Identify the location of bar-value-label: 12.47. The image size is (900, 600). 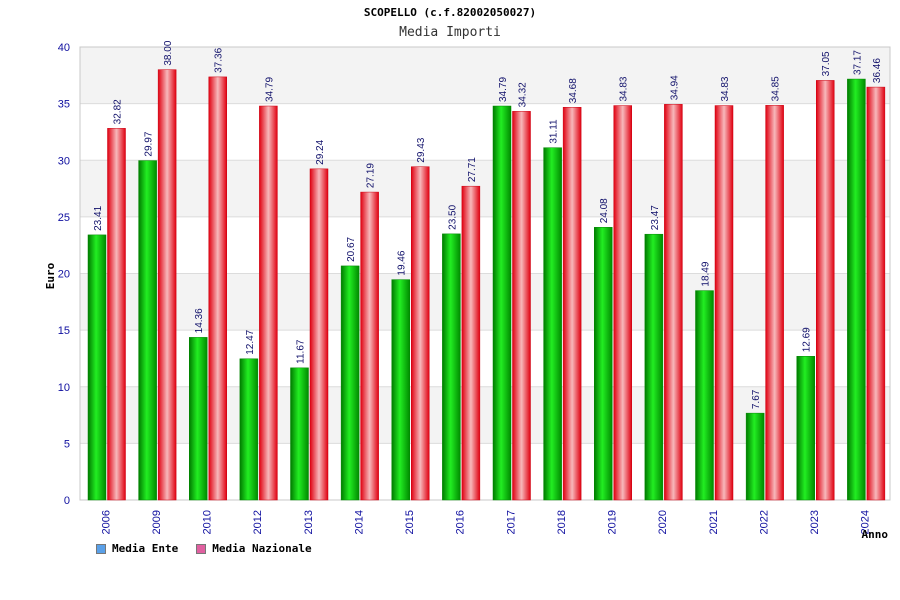
(250, 341).